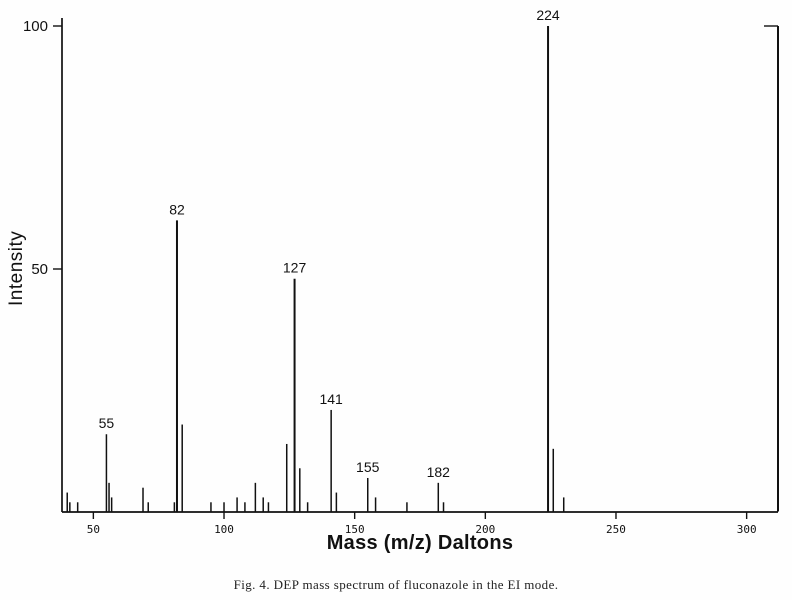 This screenshot has height=600, width=792. I want to click on x-tick-label: 50, so click(93, 529).